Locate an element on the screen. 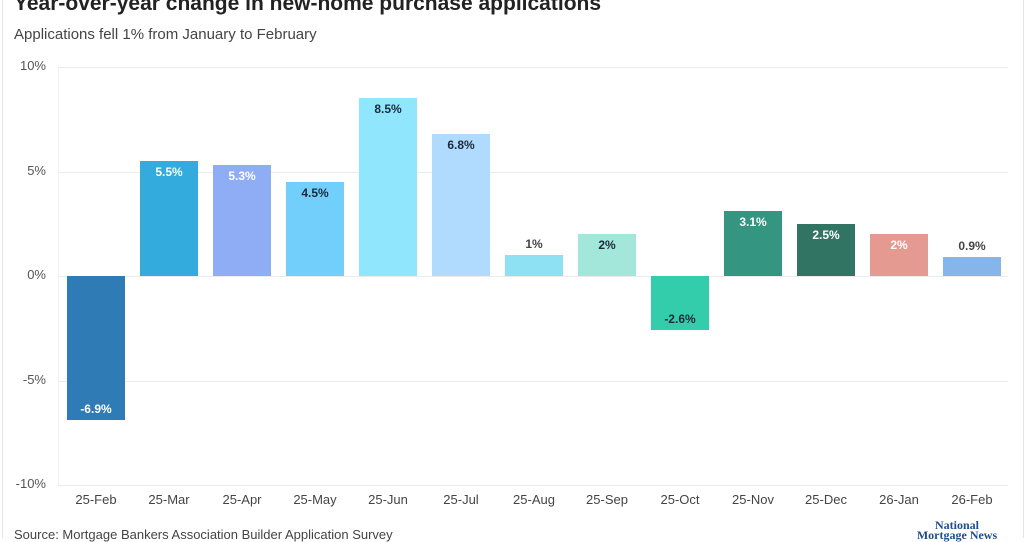 This screenshot has width=1024, height=542. x-tick-label: 26-Jan is located at coordinates (899, 499).